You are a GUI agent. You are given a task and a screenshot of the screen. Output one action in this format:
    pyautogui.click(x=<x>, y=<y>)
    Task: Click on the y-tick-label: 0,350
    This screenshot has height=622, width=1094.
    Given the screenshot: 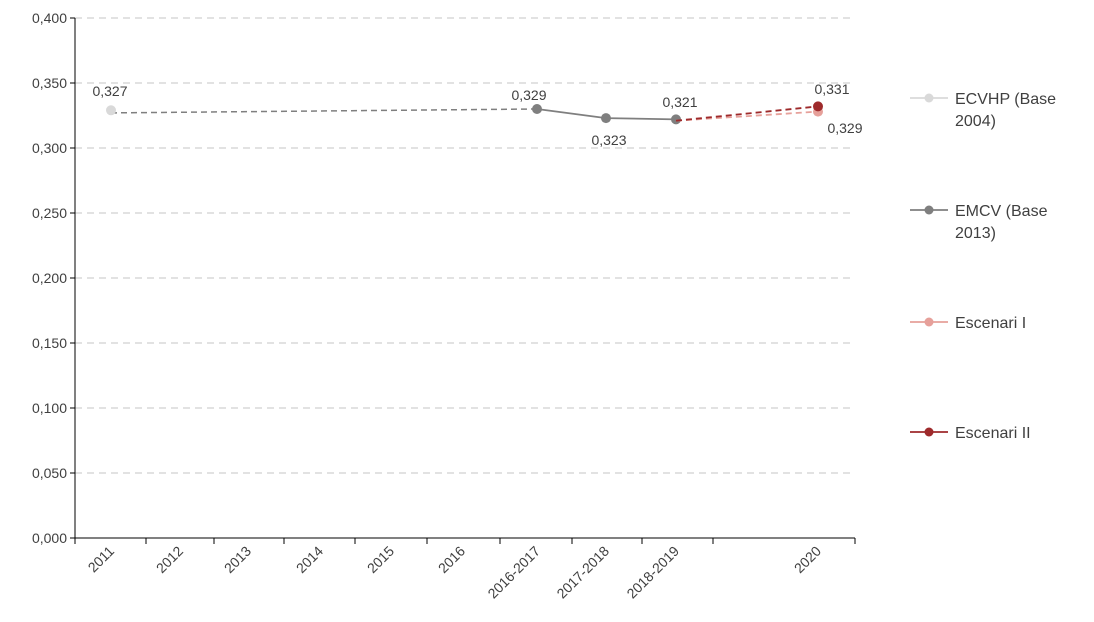 What is the action you would take?
    pyautogui.click(x=49, y=83)
    